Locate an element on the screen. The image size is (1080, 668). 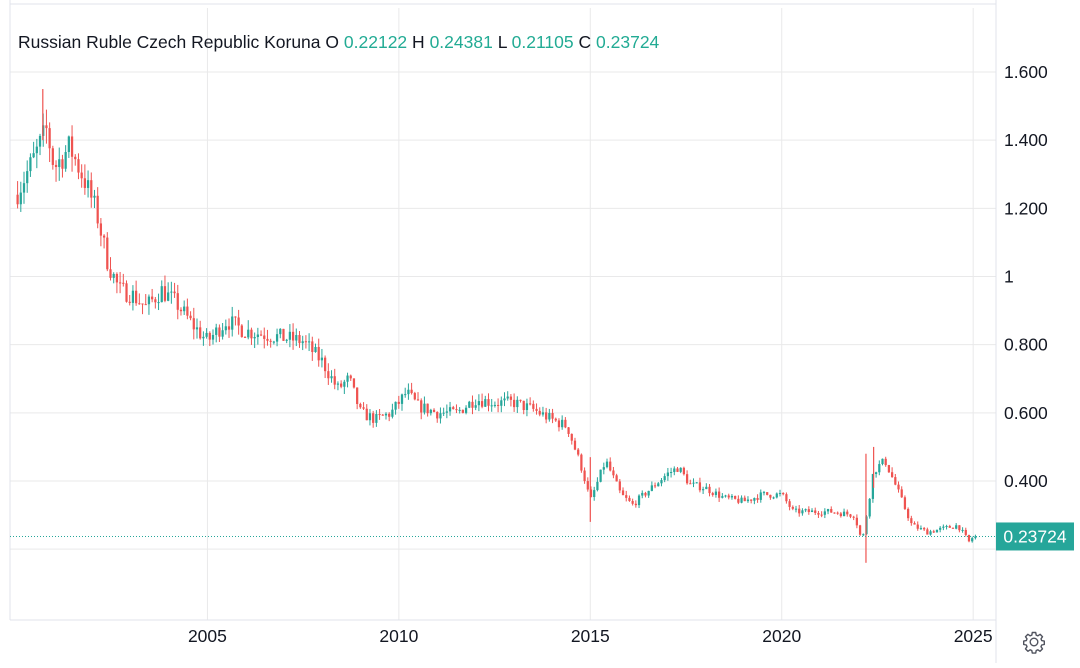
gear-icon is located at coordinates (1034, 642).